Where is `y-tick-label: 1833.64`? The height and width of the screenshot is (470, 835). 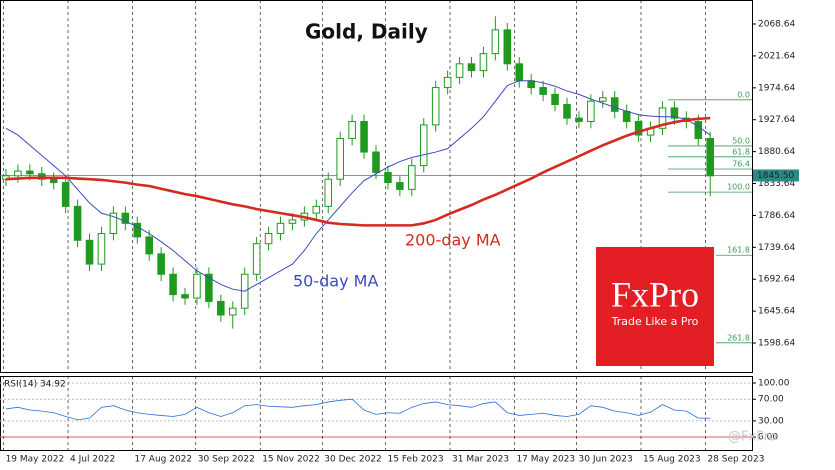 y-tick-label: 1833.64 is located at coordinates (776, 184).